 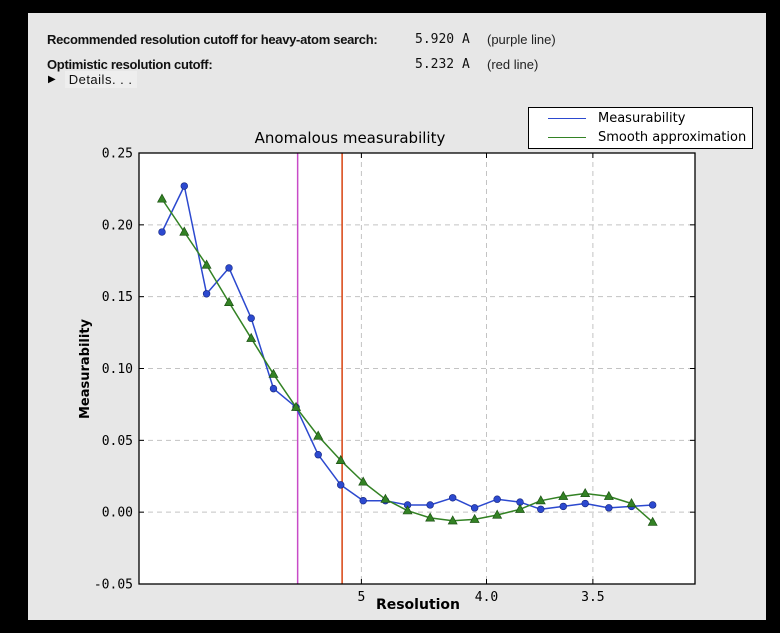 I want to click on measurability-line-swatch, so click(x=567, y=118).